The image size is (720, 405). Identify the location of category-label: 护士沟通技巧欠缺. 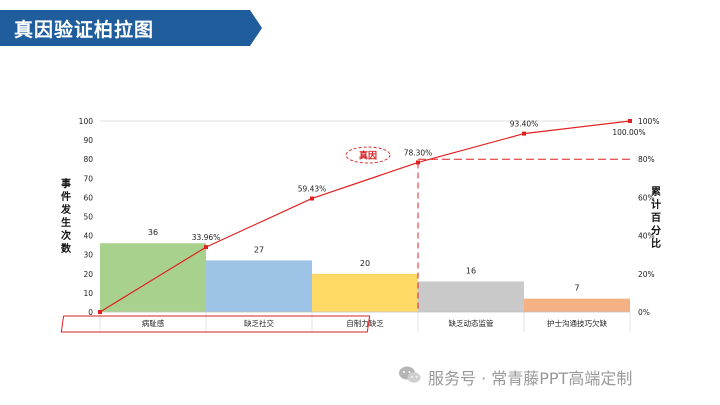
(577, 323).